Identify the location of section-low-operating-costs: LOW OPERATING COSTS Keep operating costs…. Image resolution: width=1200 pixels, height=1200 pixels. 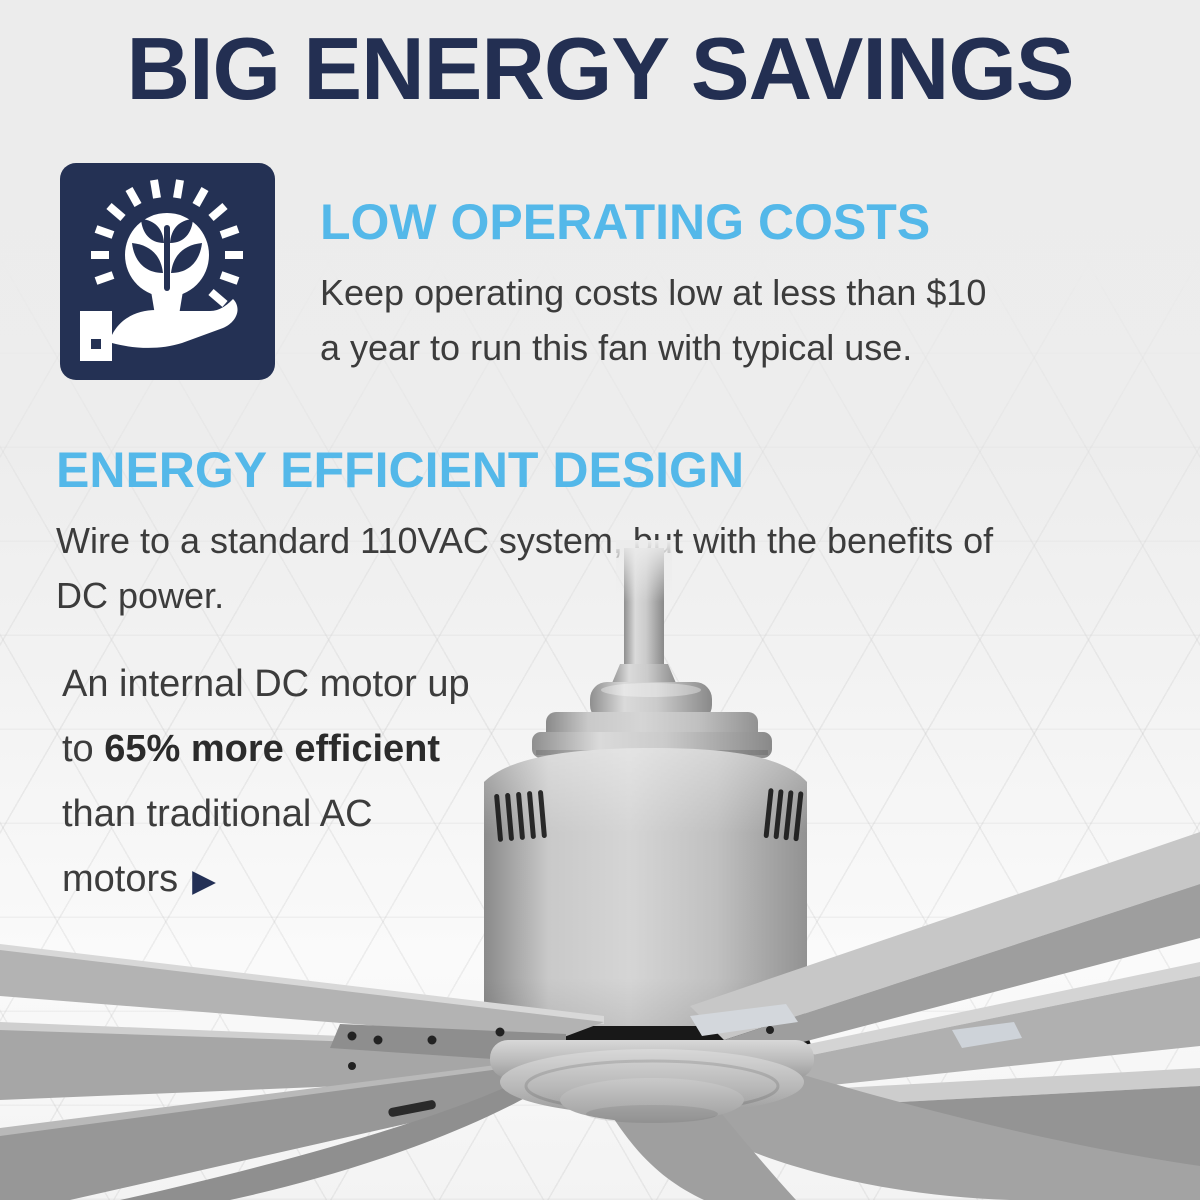
(760, 285).